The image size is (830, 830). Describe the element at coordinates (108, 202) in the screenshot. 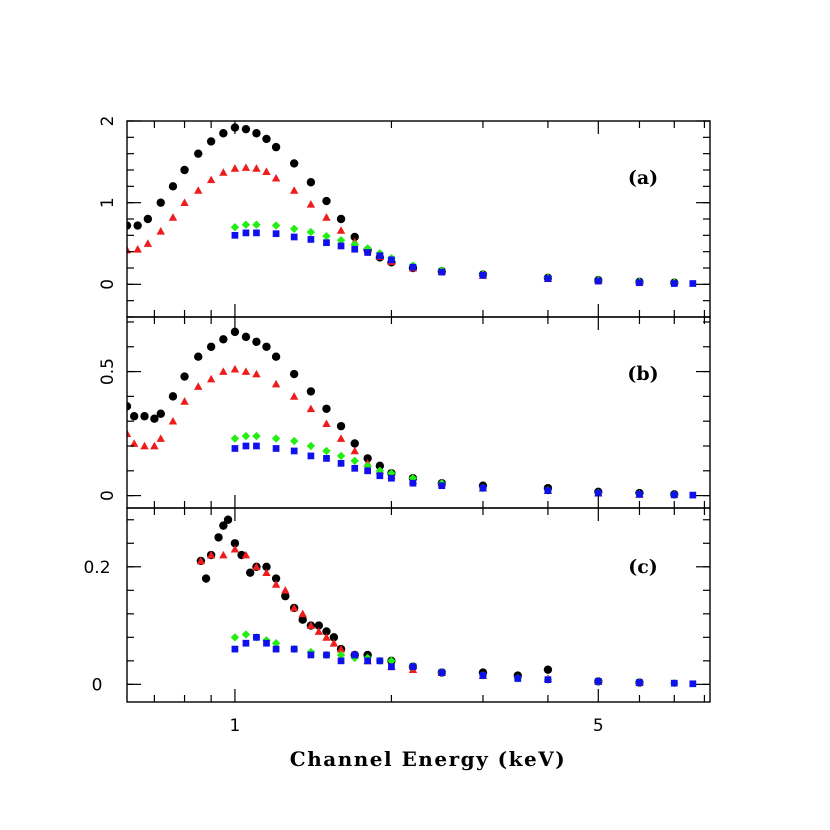

I see `y-tick-label: 1` at that location.